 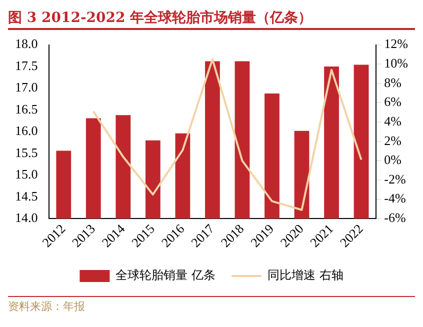 What do you see at coordinates (396, 44) in the screenshot?
I see `y2-tick-label: 12%` at bounding box center [396, 44].